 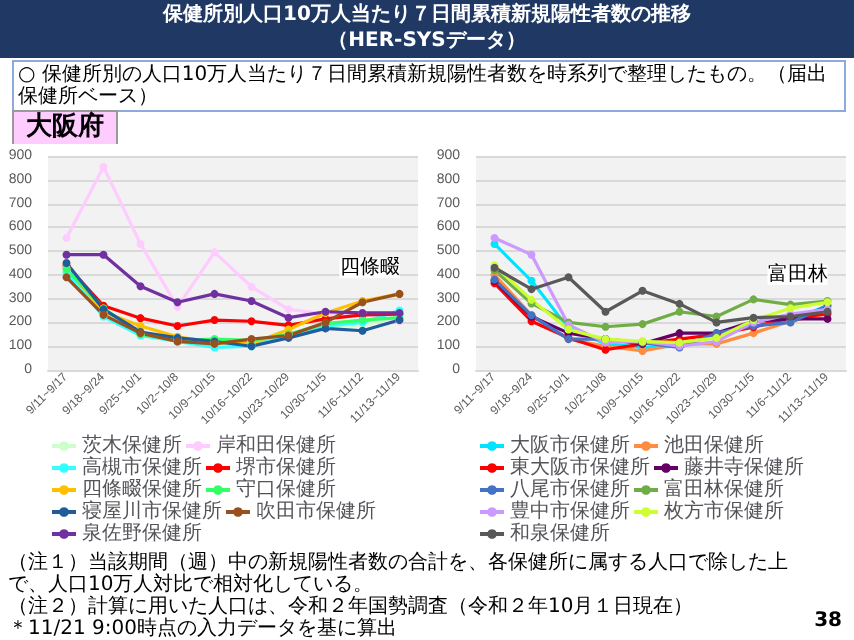 What do you see at coordinates (286, 489) in the screenshot?
I see `legend-label: 守口保健所` at bounding box center [286, 489].